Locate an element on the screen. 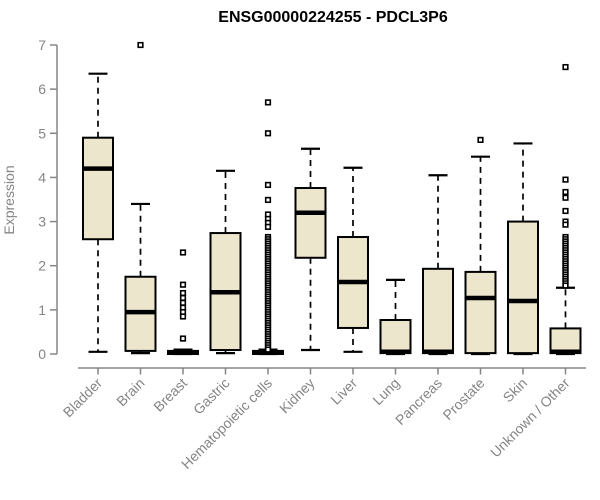 This screenshot has width=600, height=500. box-group-hematopoietic-cells is located at coordinates (268, 227).